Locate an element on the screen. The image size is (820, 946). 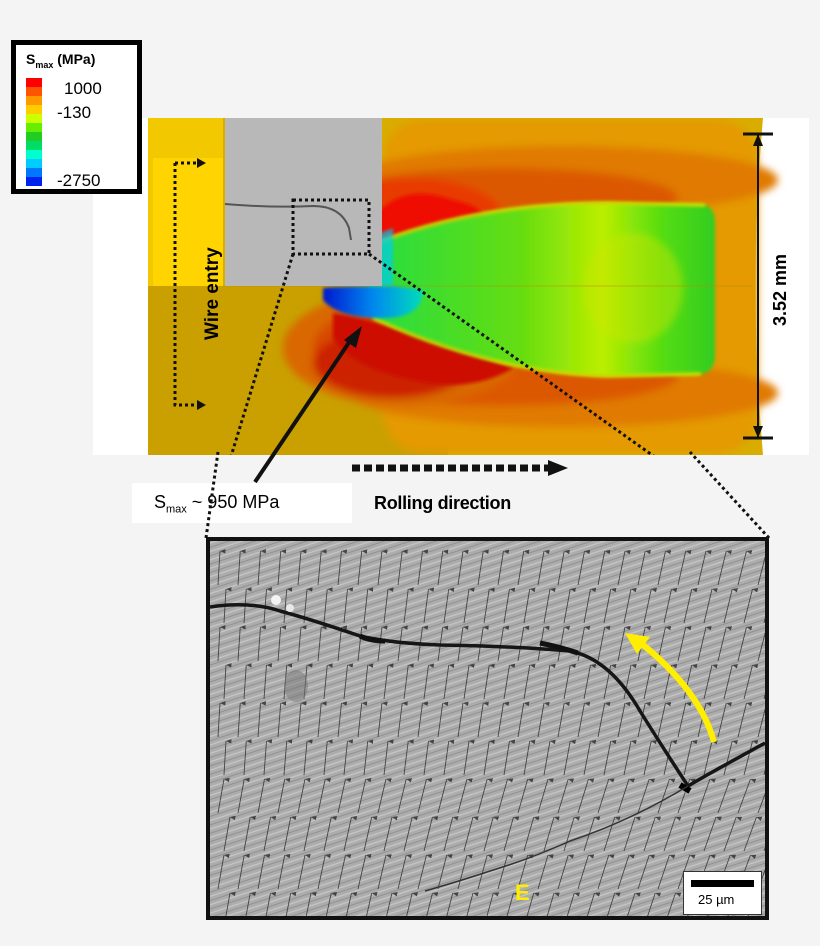
rolling-arrow-head-icon is located at coordinates (558, 468).